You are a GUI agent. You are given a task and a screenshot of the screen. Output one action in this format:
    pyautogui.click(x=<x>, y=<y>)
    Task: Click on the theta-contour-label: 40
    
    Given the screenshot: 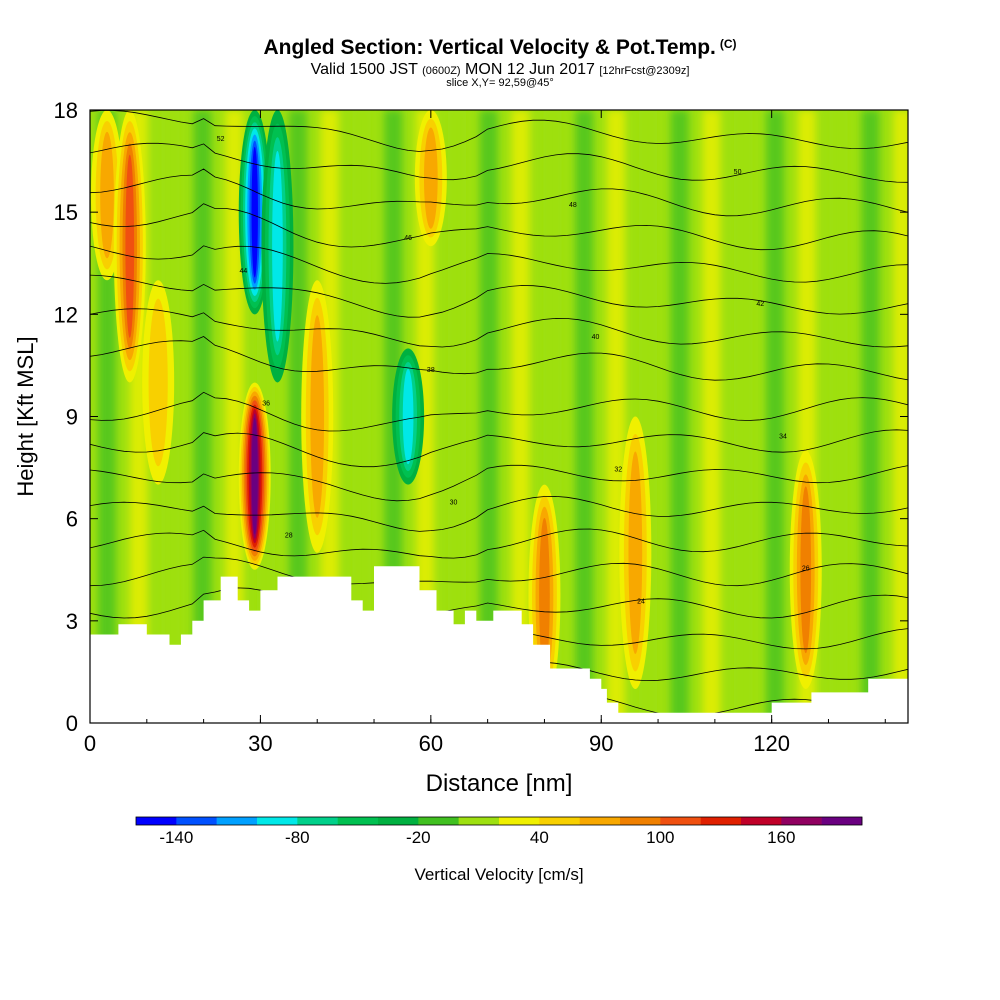 What is the action you would take?
    pyautogui.click(x=596, y=337)
    